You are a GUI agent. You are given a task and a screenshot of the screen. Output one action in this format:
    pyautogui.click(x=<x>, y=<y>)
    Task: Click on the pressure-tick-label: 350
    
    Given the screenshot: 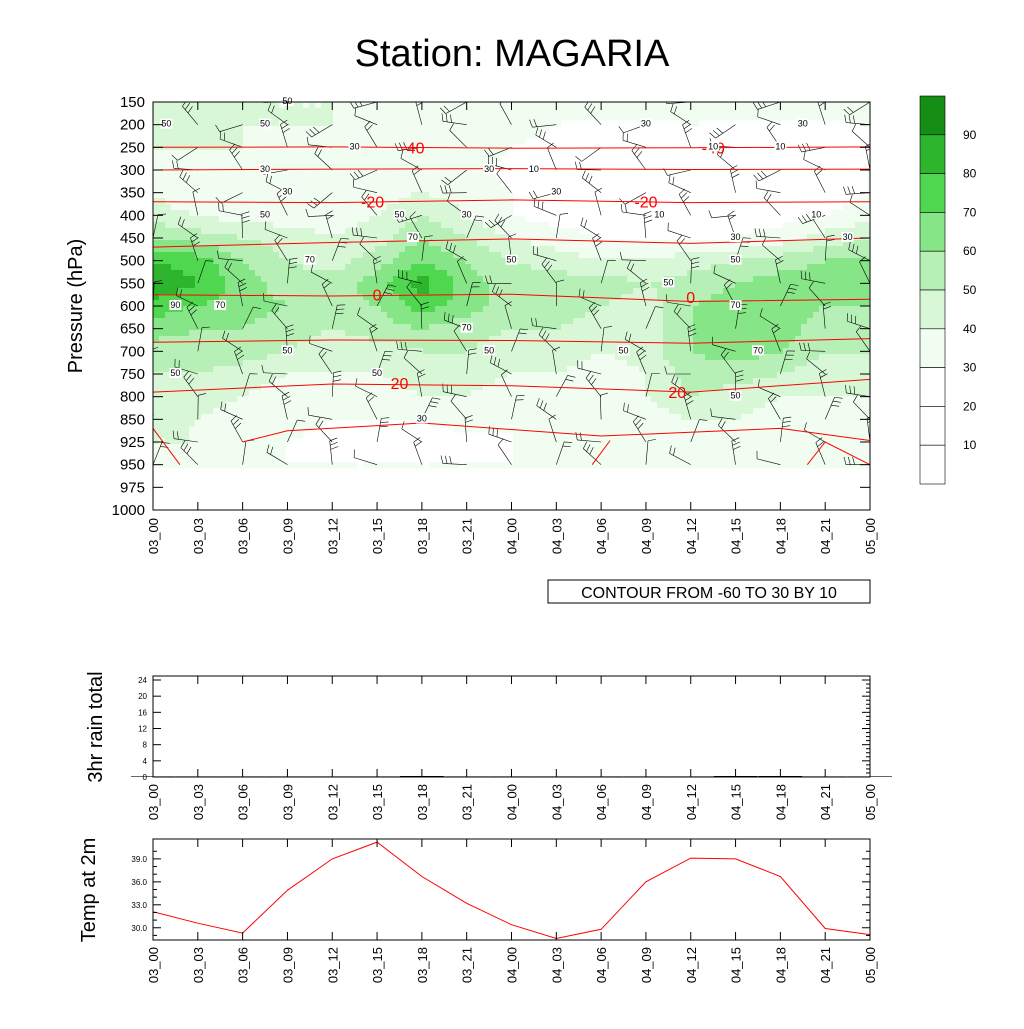 What is the action you would take?
    pyautogui.click(x=132, y=193)
    